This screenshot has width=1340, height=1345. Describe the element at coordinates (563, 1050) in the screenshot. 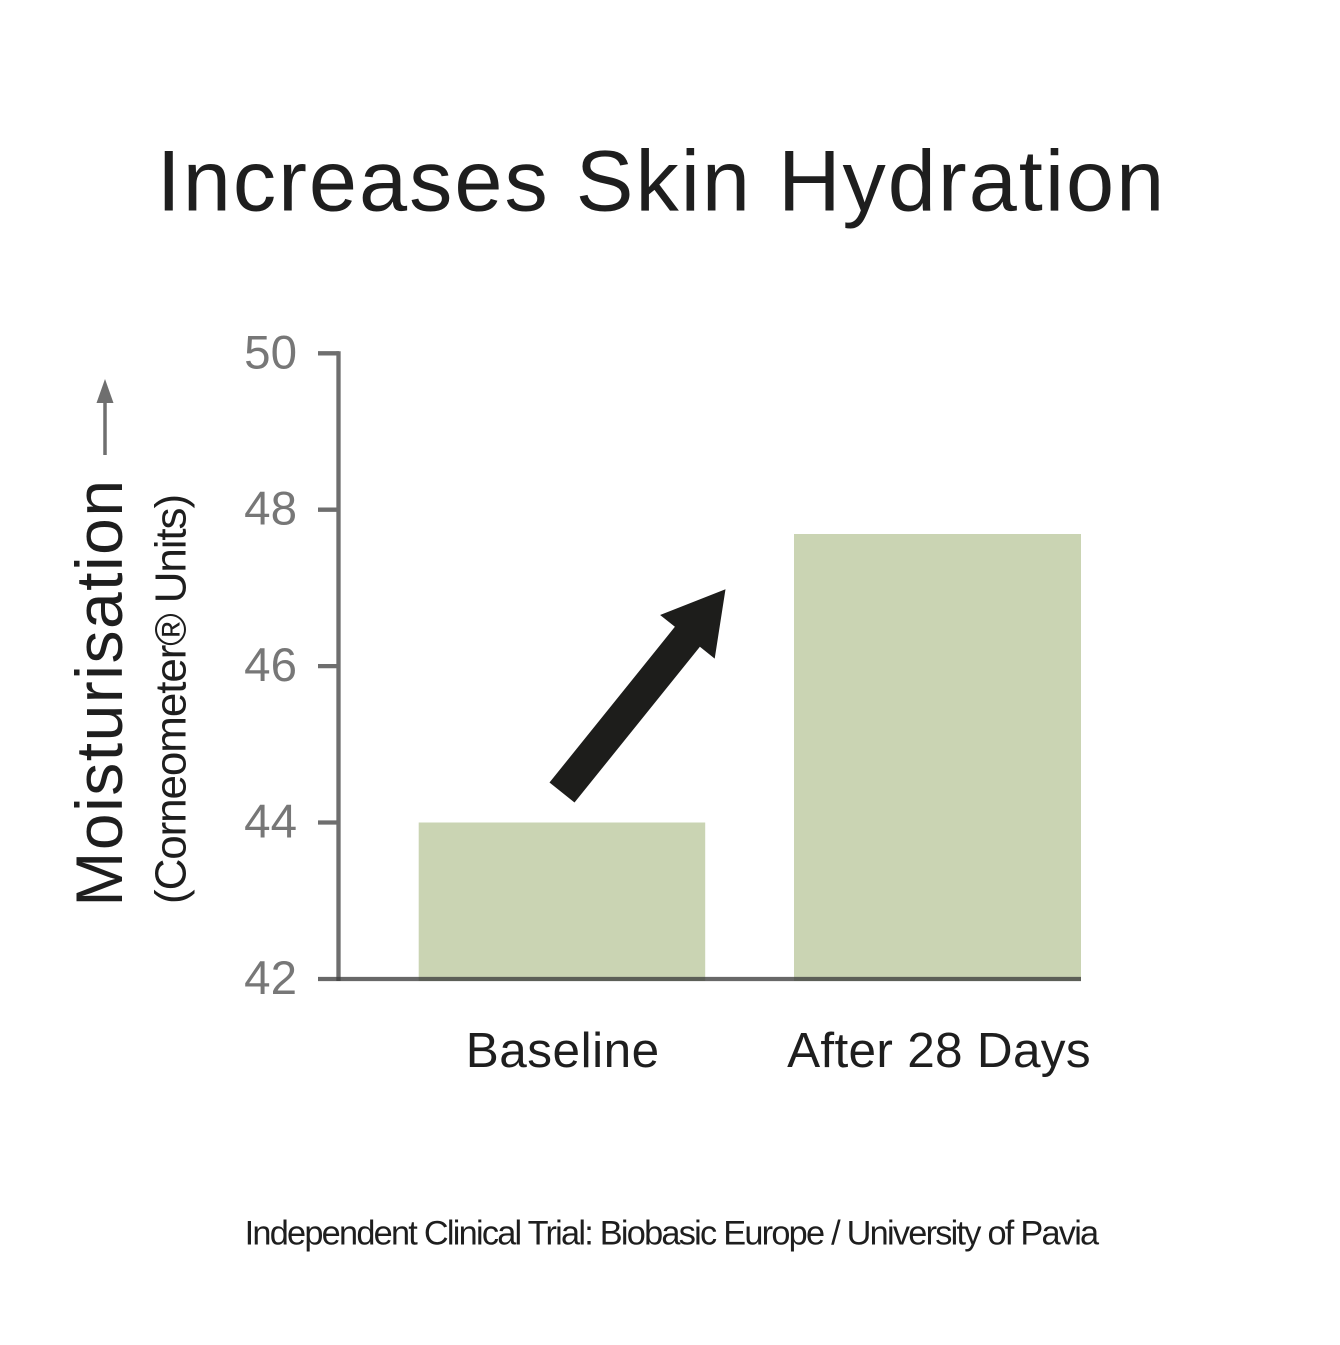

I see `svg-text: Baseline` at that location.